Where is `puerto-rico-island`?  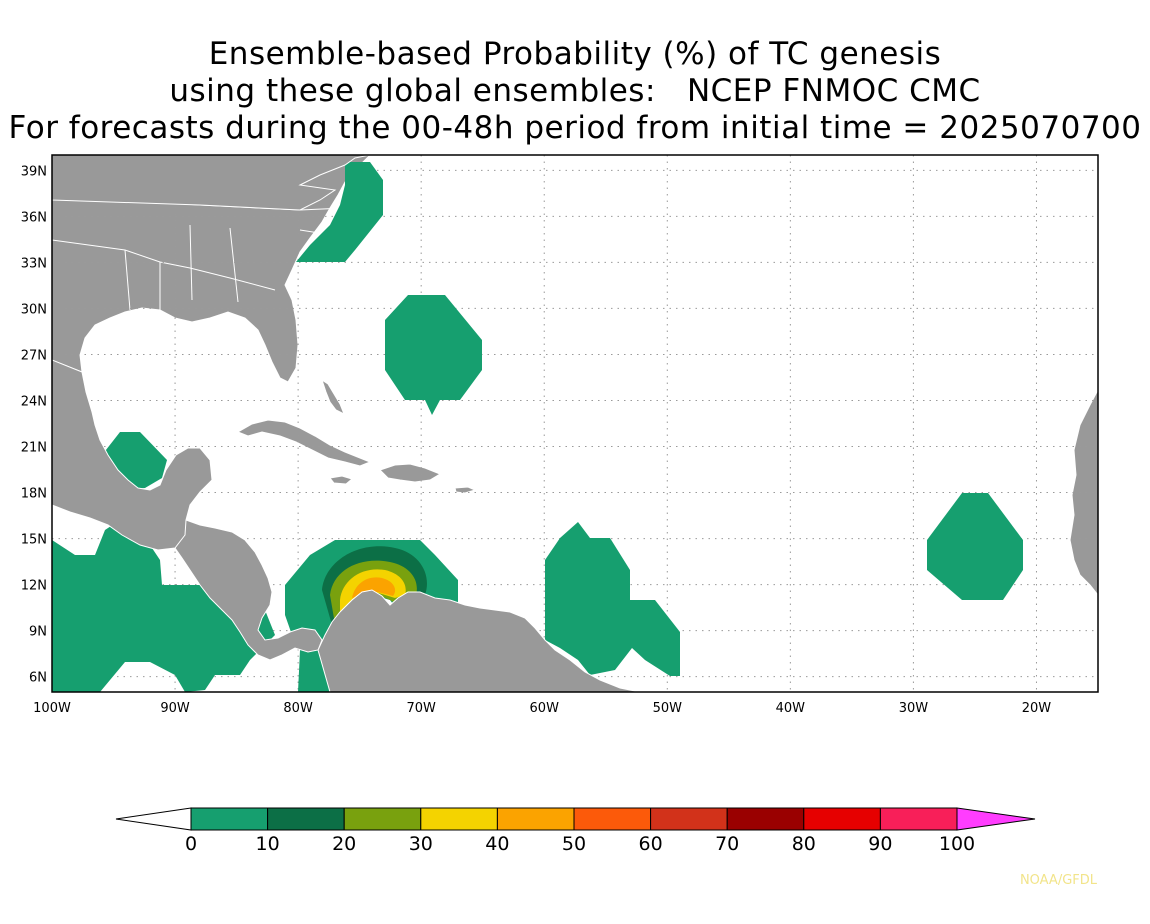
puerto-rico-island is located at coordinates (465, 490).